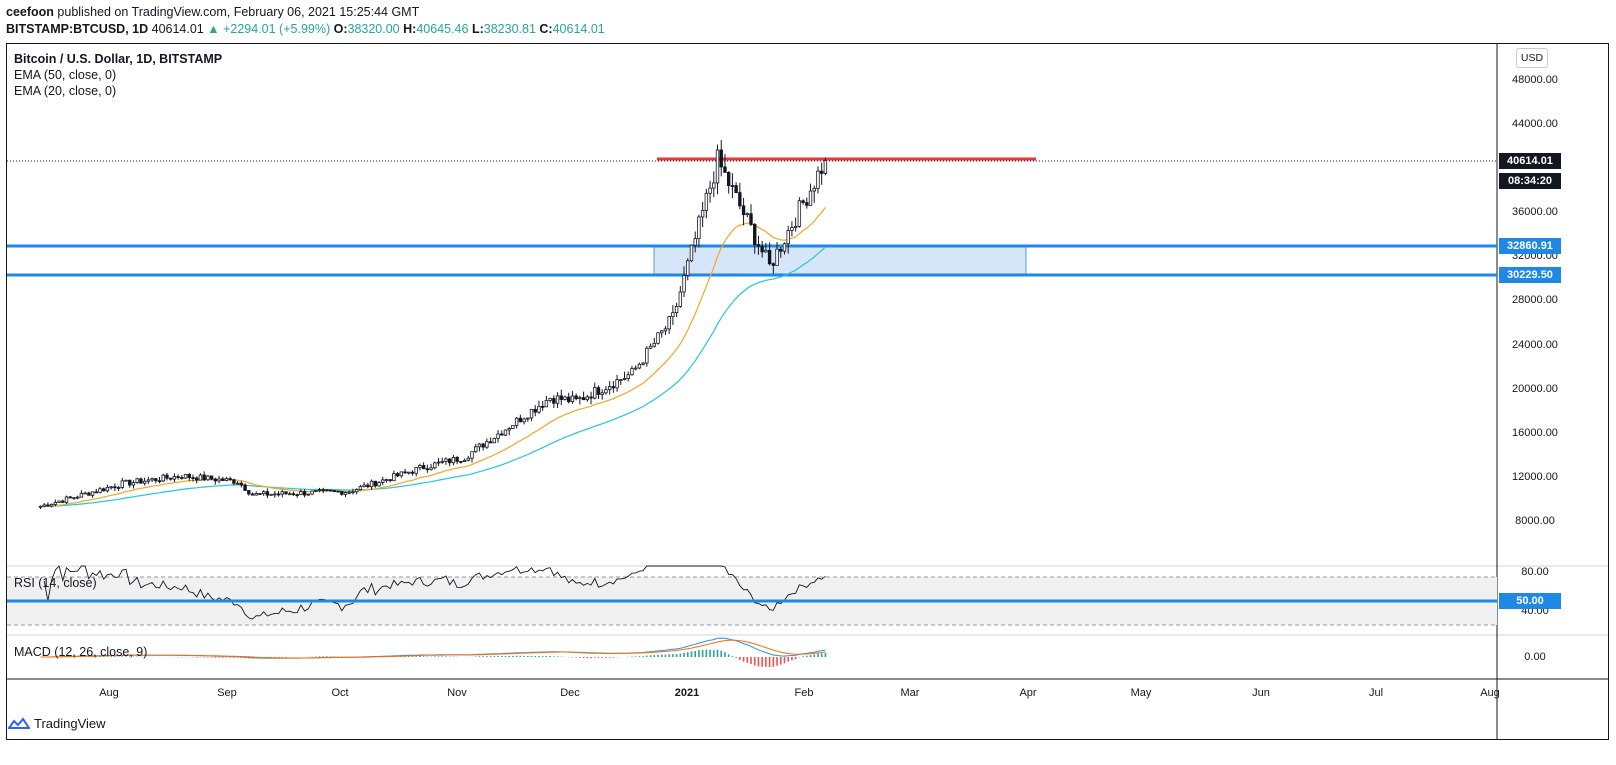 The image size is (1616, 765). I want to click on rsi-axis-label: 80.00, so click(1535, 572).